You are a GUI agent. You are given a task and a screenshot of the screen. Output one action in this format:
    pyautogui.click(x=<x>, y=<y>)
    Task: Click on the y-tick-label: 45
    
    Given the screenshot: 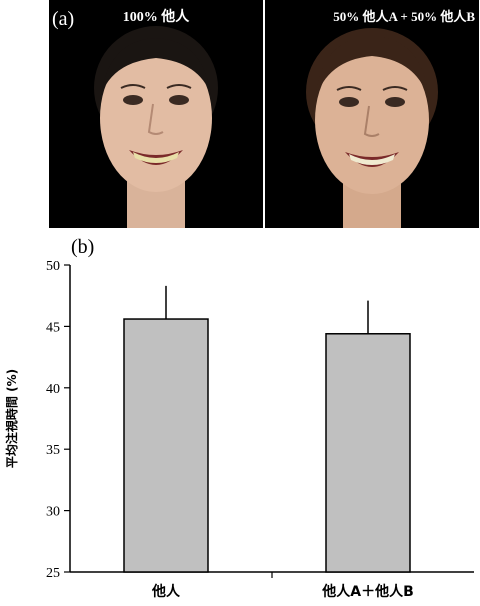 What is the action you would take?
    pyautogui.click(x=53, y=327)
    